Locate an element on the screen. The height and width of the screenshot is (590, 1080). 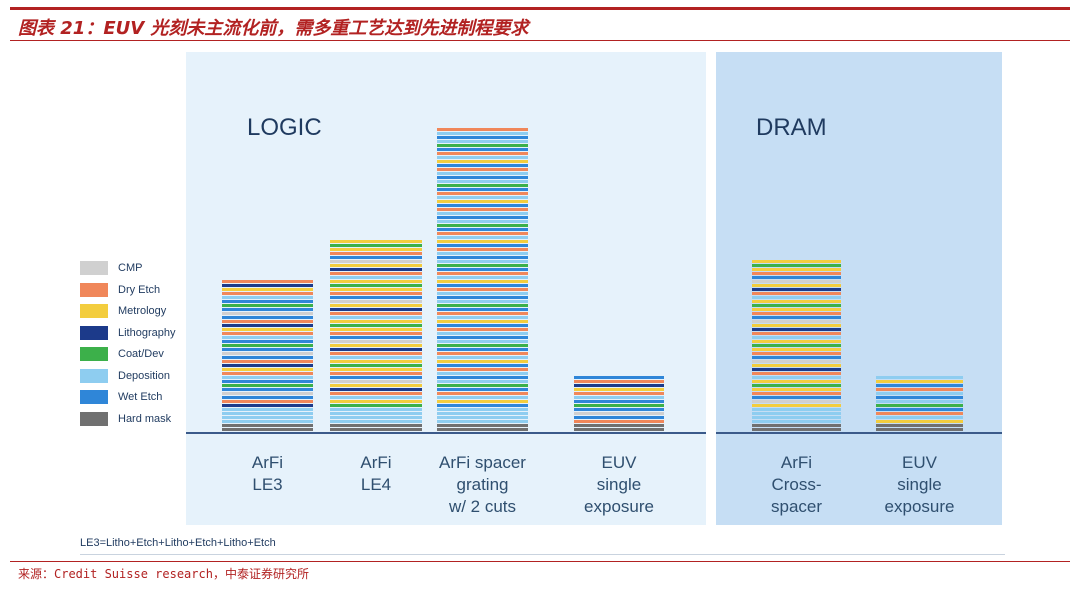
legend-label: Hard mask is located at coordinates (145, 418).